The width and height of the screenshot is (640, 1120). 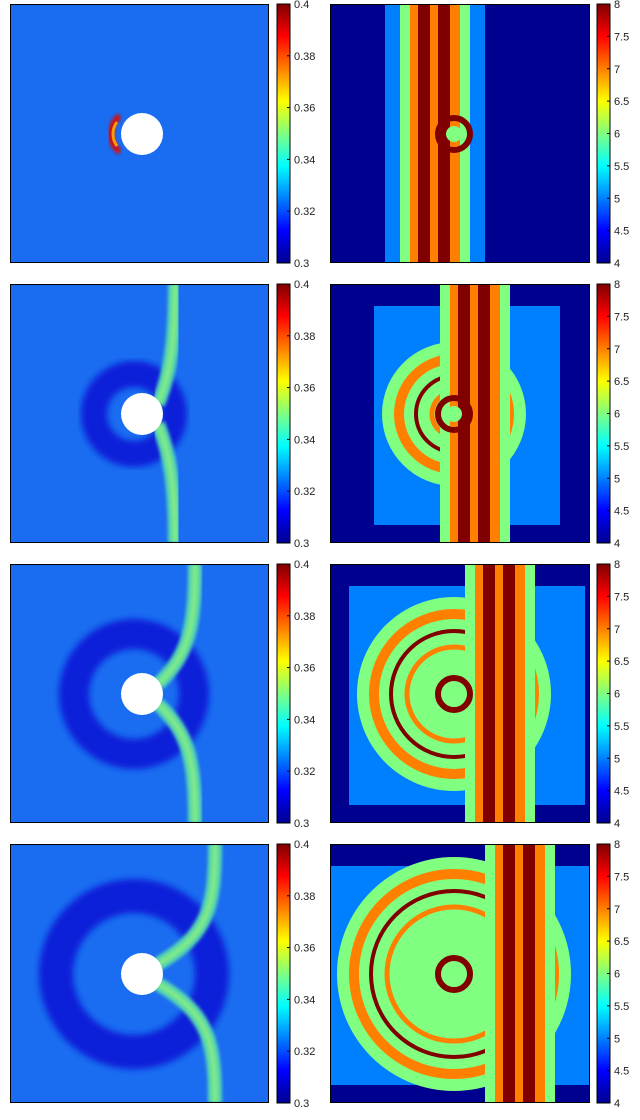 I want to click on hot-edge, so click(x=114, y=134).